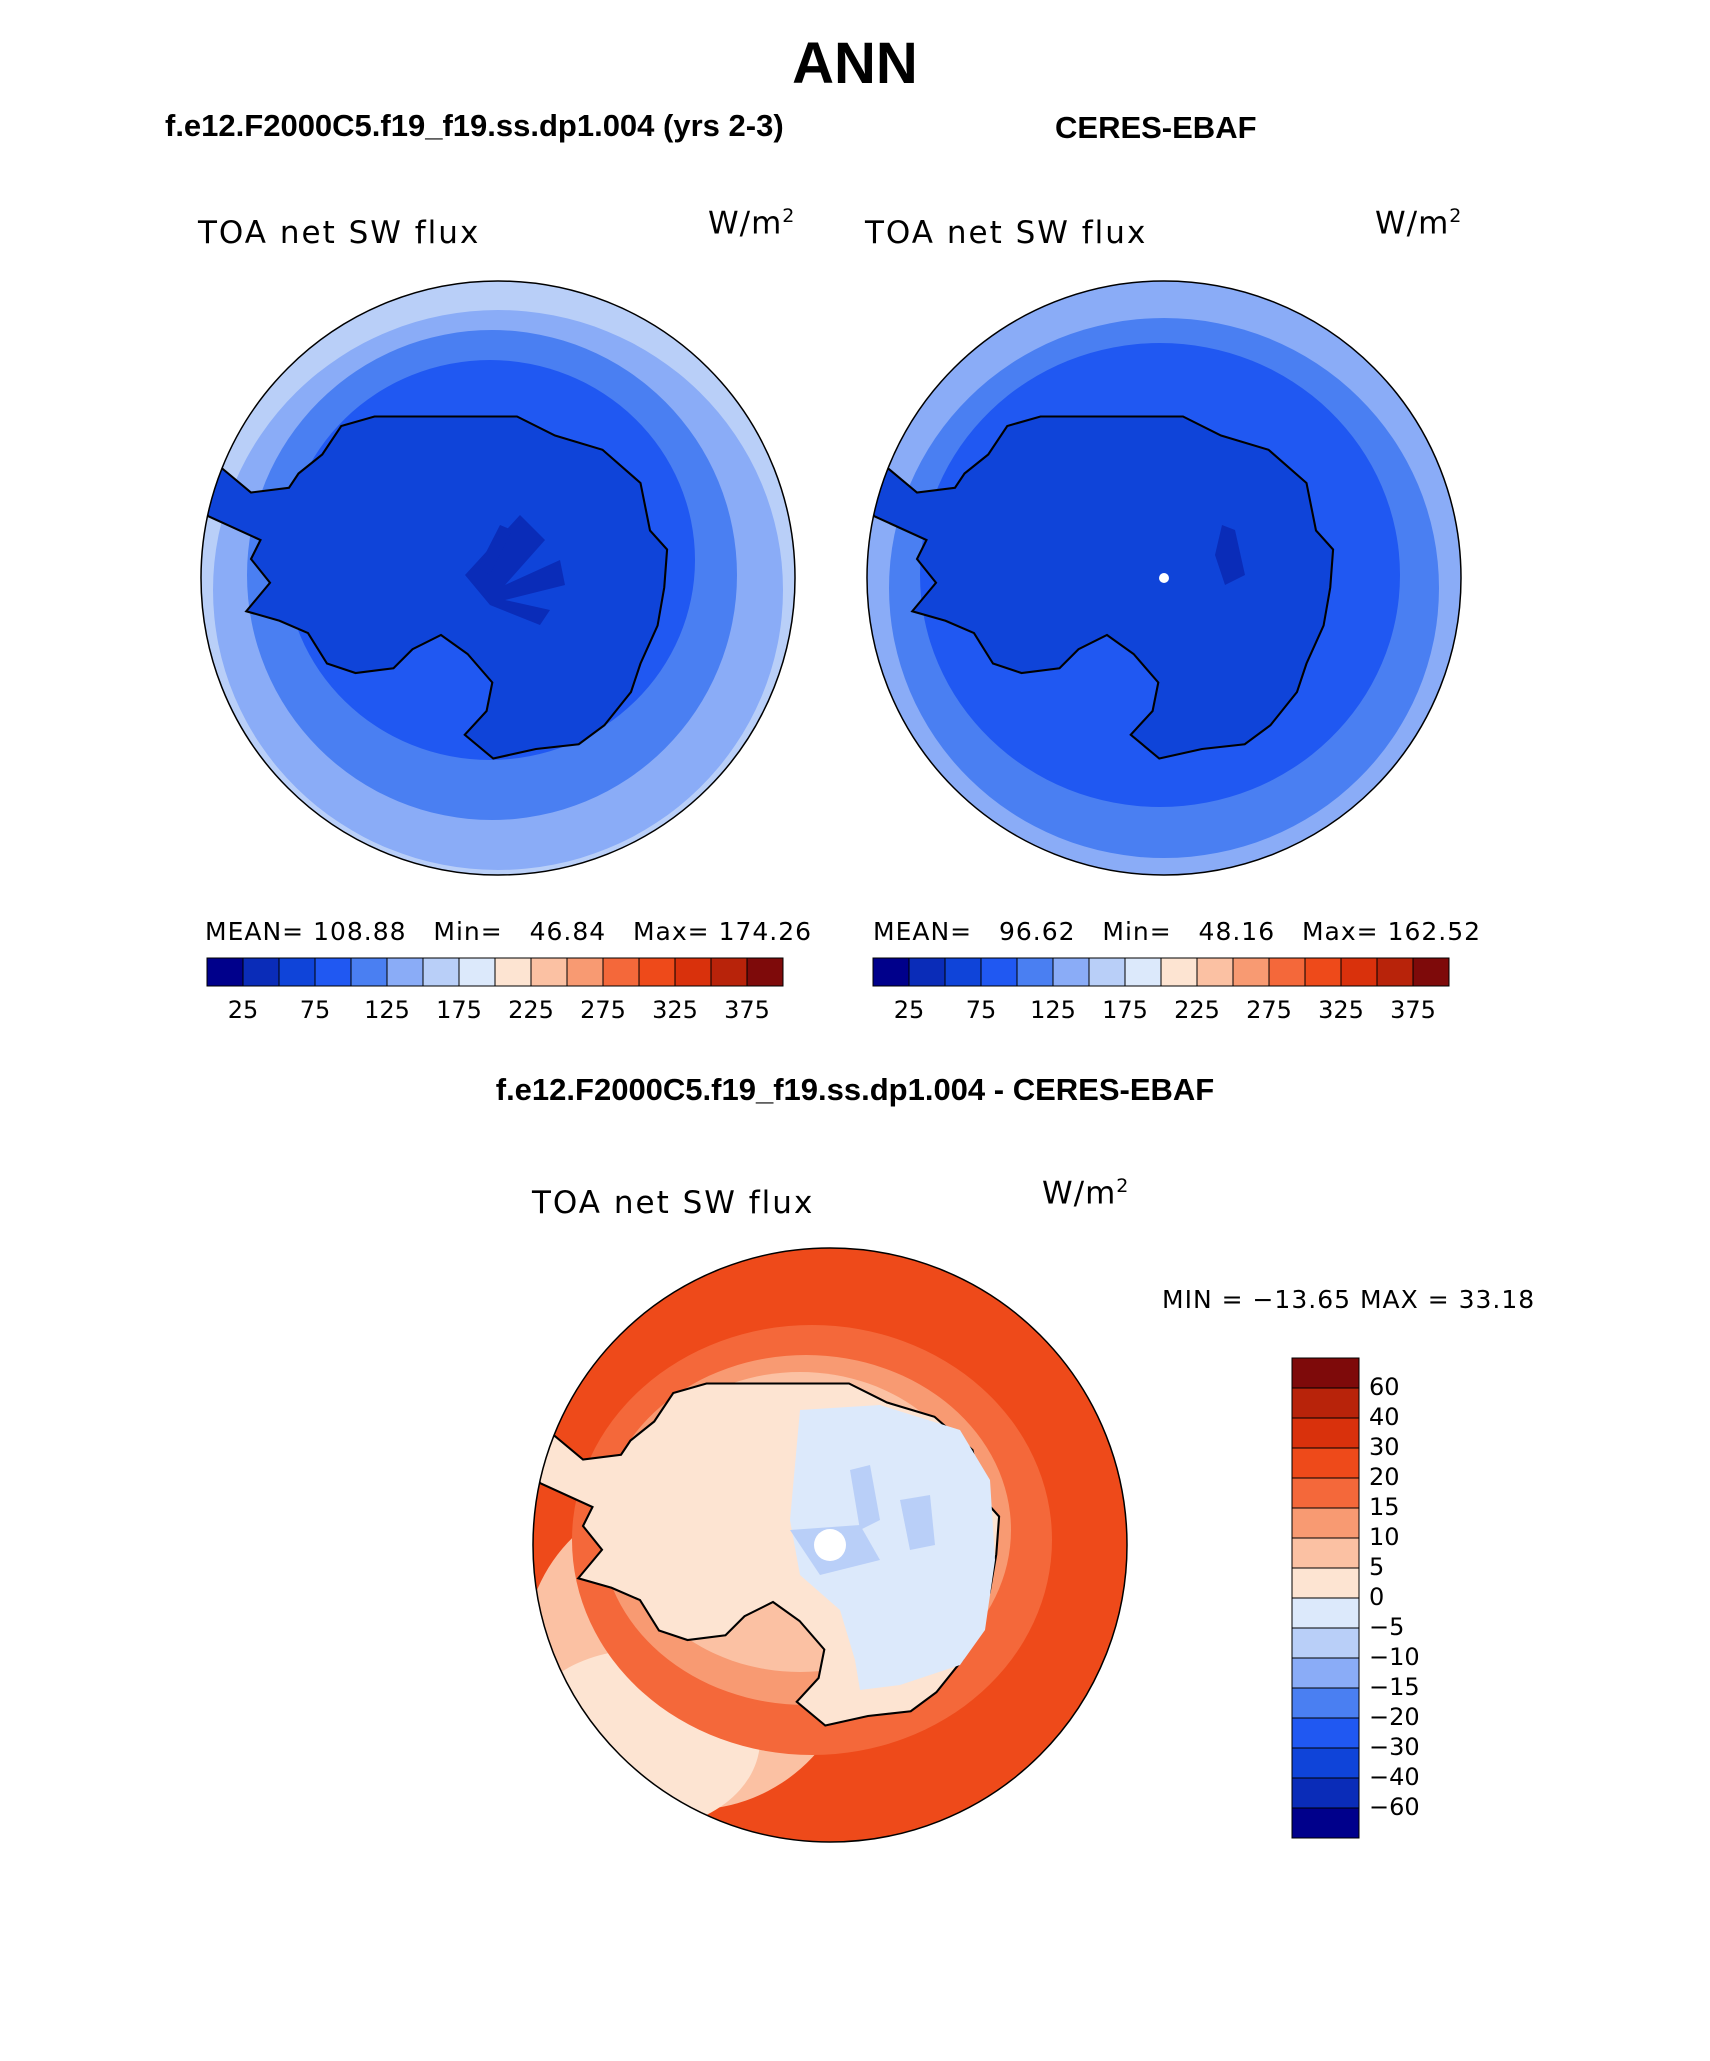  What do you see at coordinates (1230, 555) in the screenshot?
I see `panel-b-interior-patches` at bounding box center [1230, 555].